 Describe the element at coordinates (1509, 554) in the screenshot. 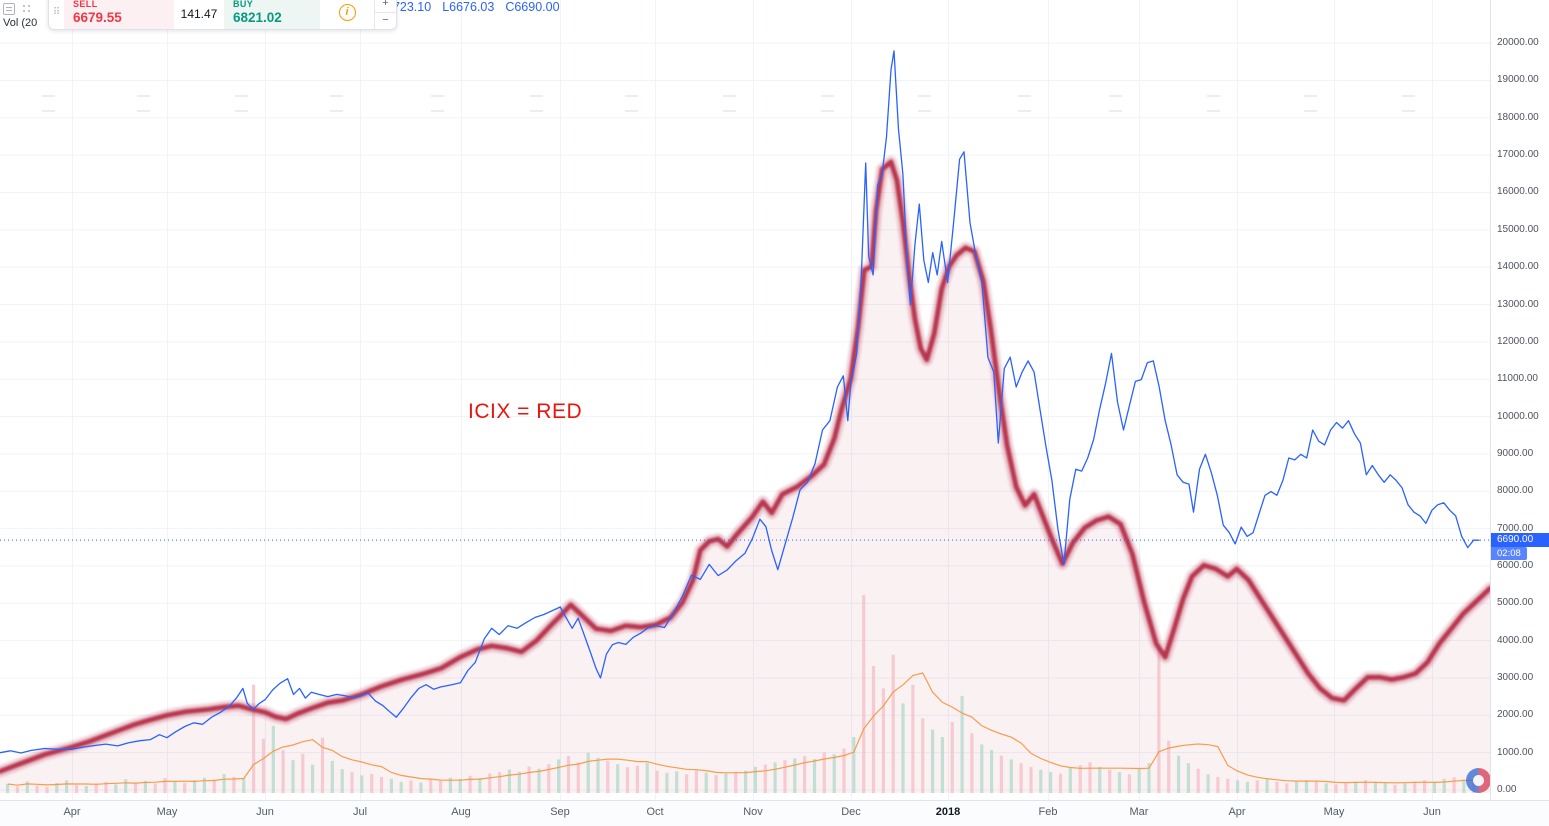

I see `bar-countdown-label: 02:08` at that location.